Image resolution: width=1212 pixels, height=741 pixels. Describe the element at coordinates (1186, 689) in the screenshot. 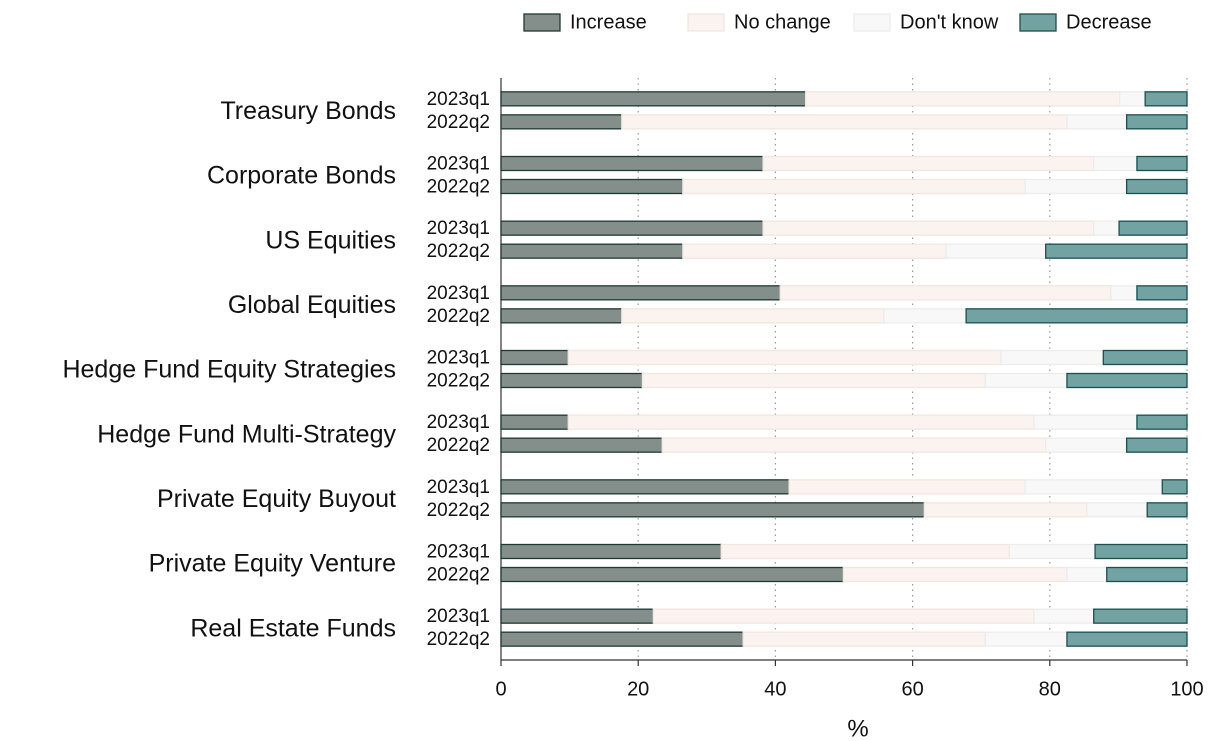

I see `x-tick-label: 100` at that location.